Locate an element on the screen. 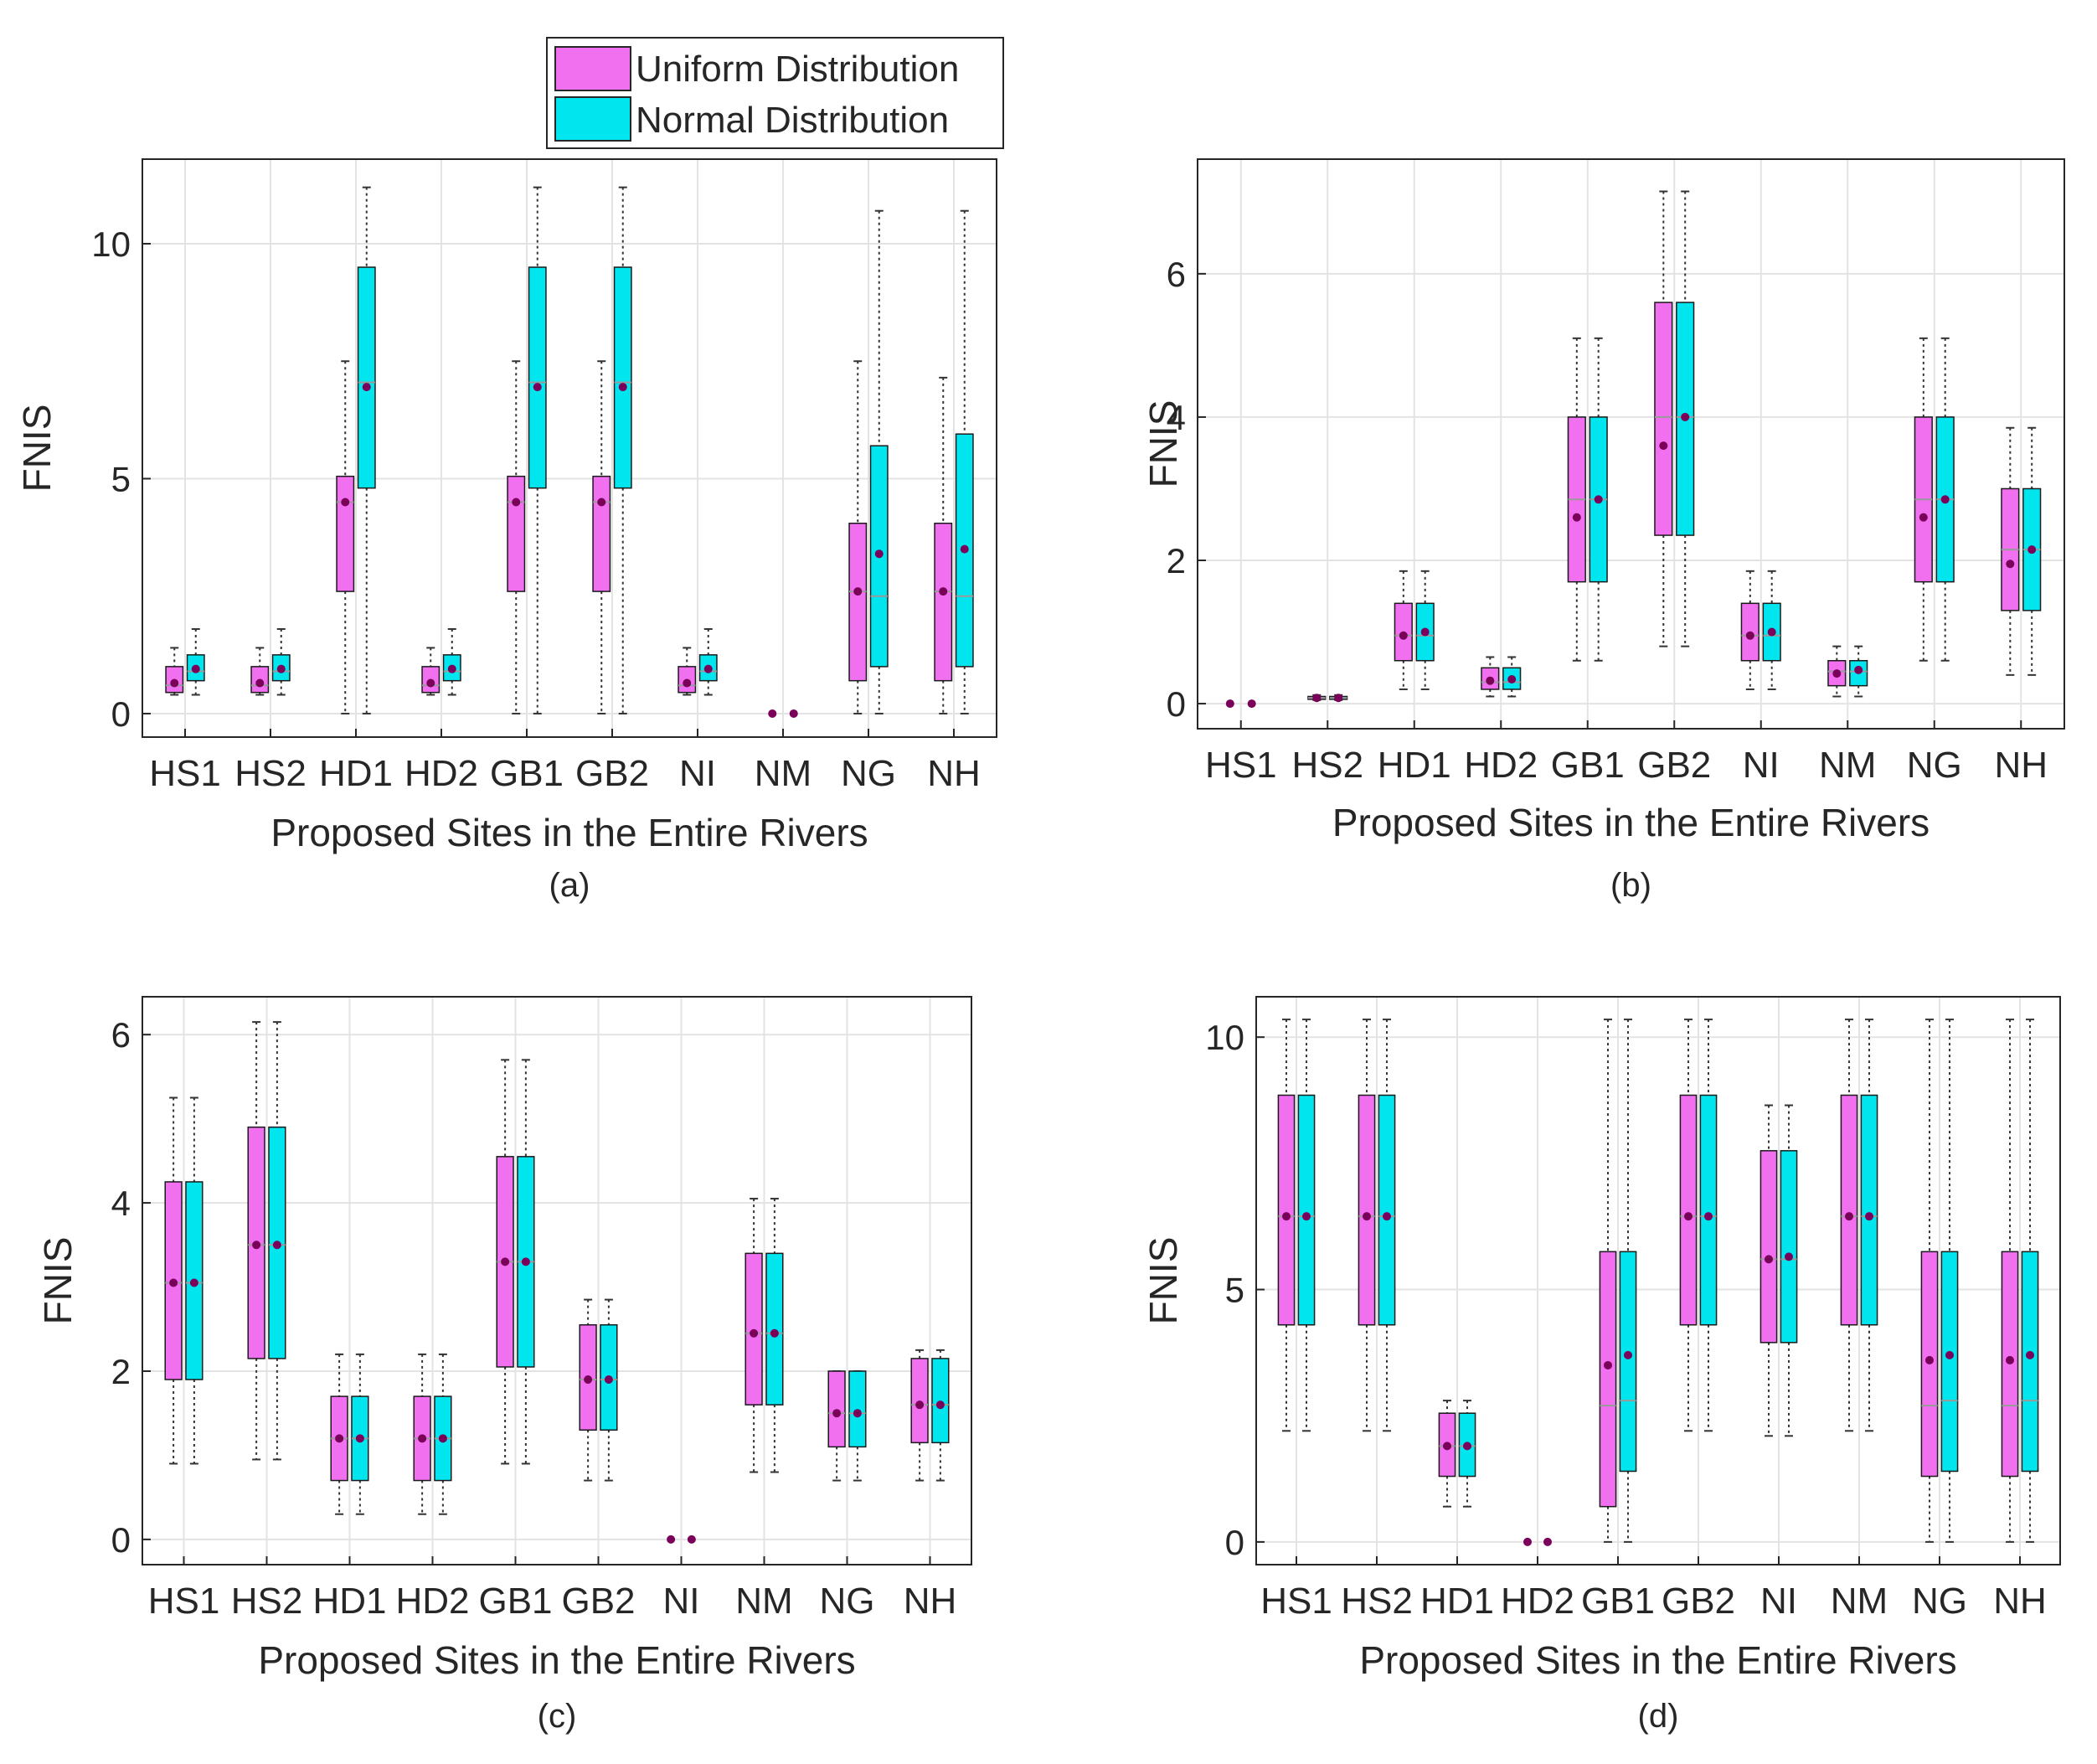 The image size is (2097, 1764). y-tick-label: 0 is located at coordinates (121, 1540).